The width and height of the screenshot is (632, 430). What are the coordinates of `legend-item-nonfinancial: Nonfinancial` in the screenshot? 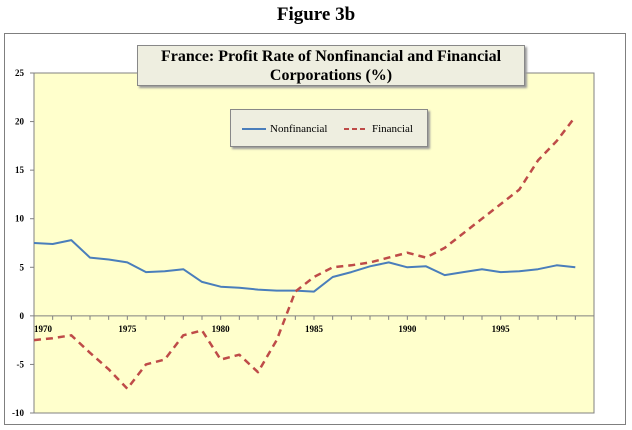 It's located at (284, 129).